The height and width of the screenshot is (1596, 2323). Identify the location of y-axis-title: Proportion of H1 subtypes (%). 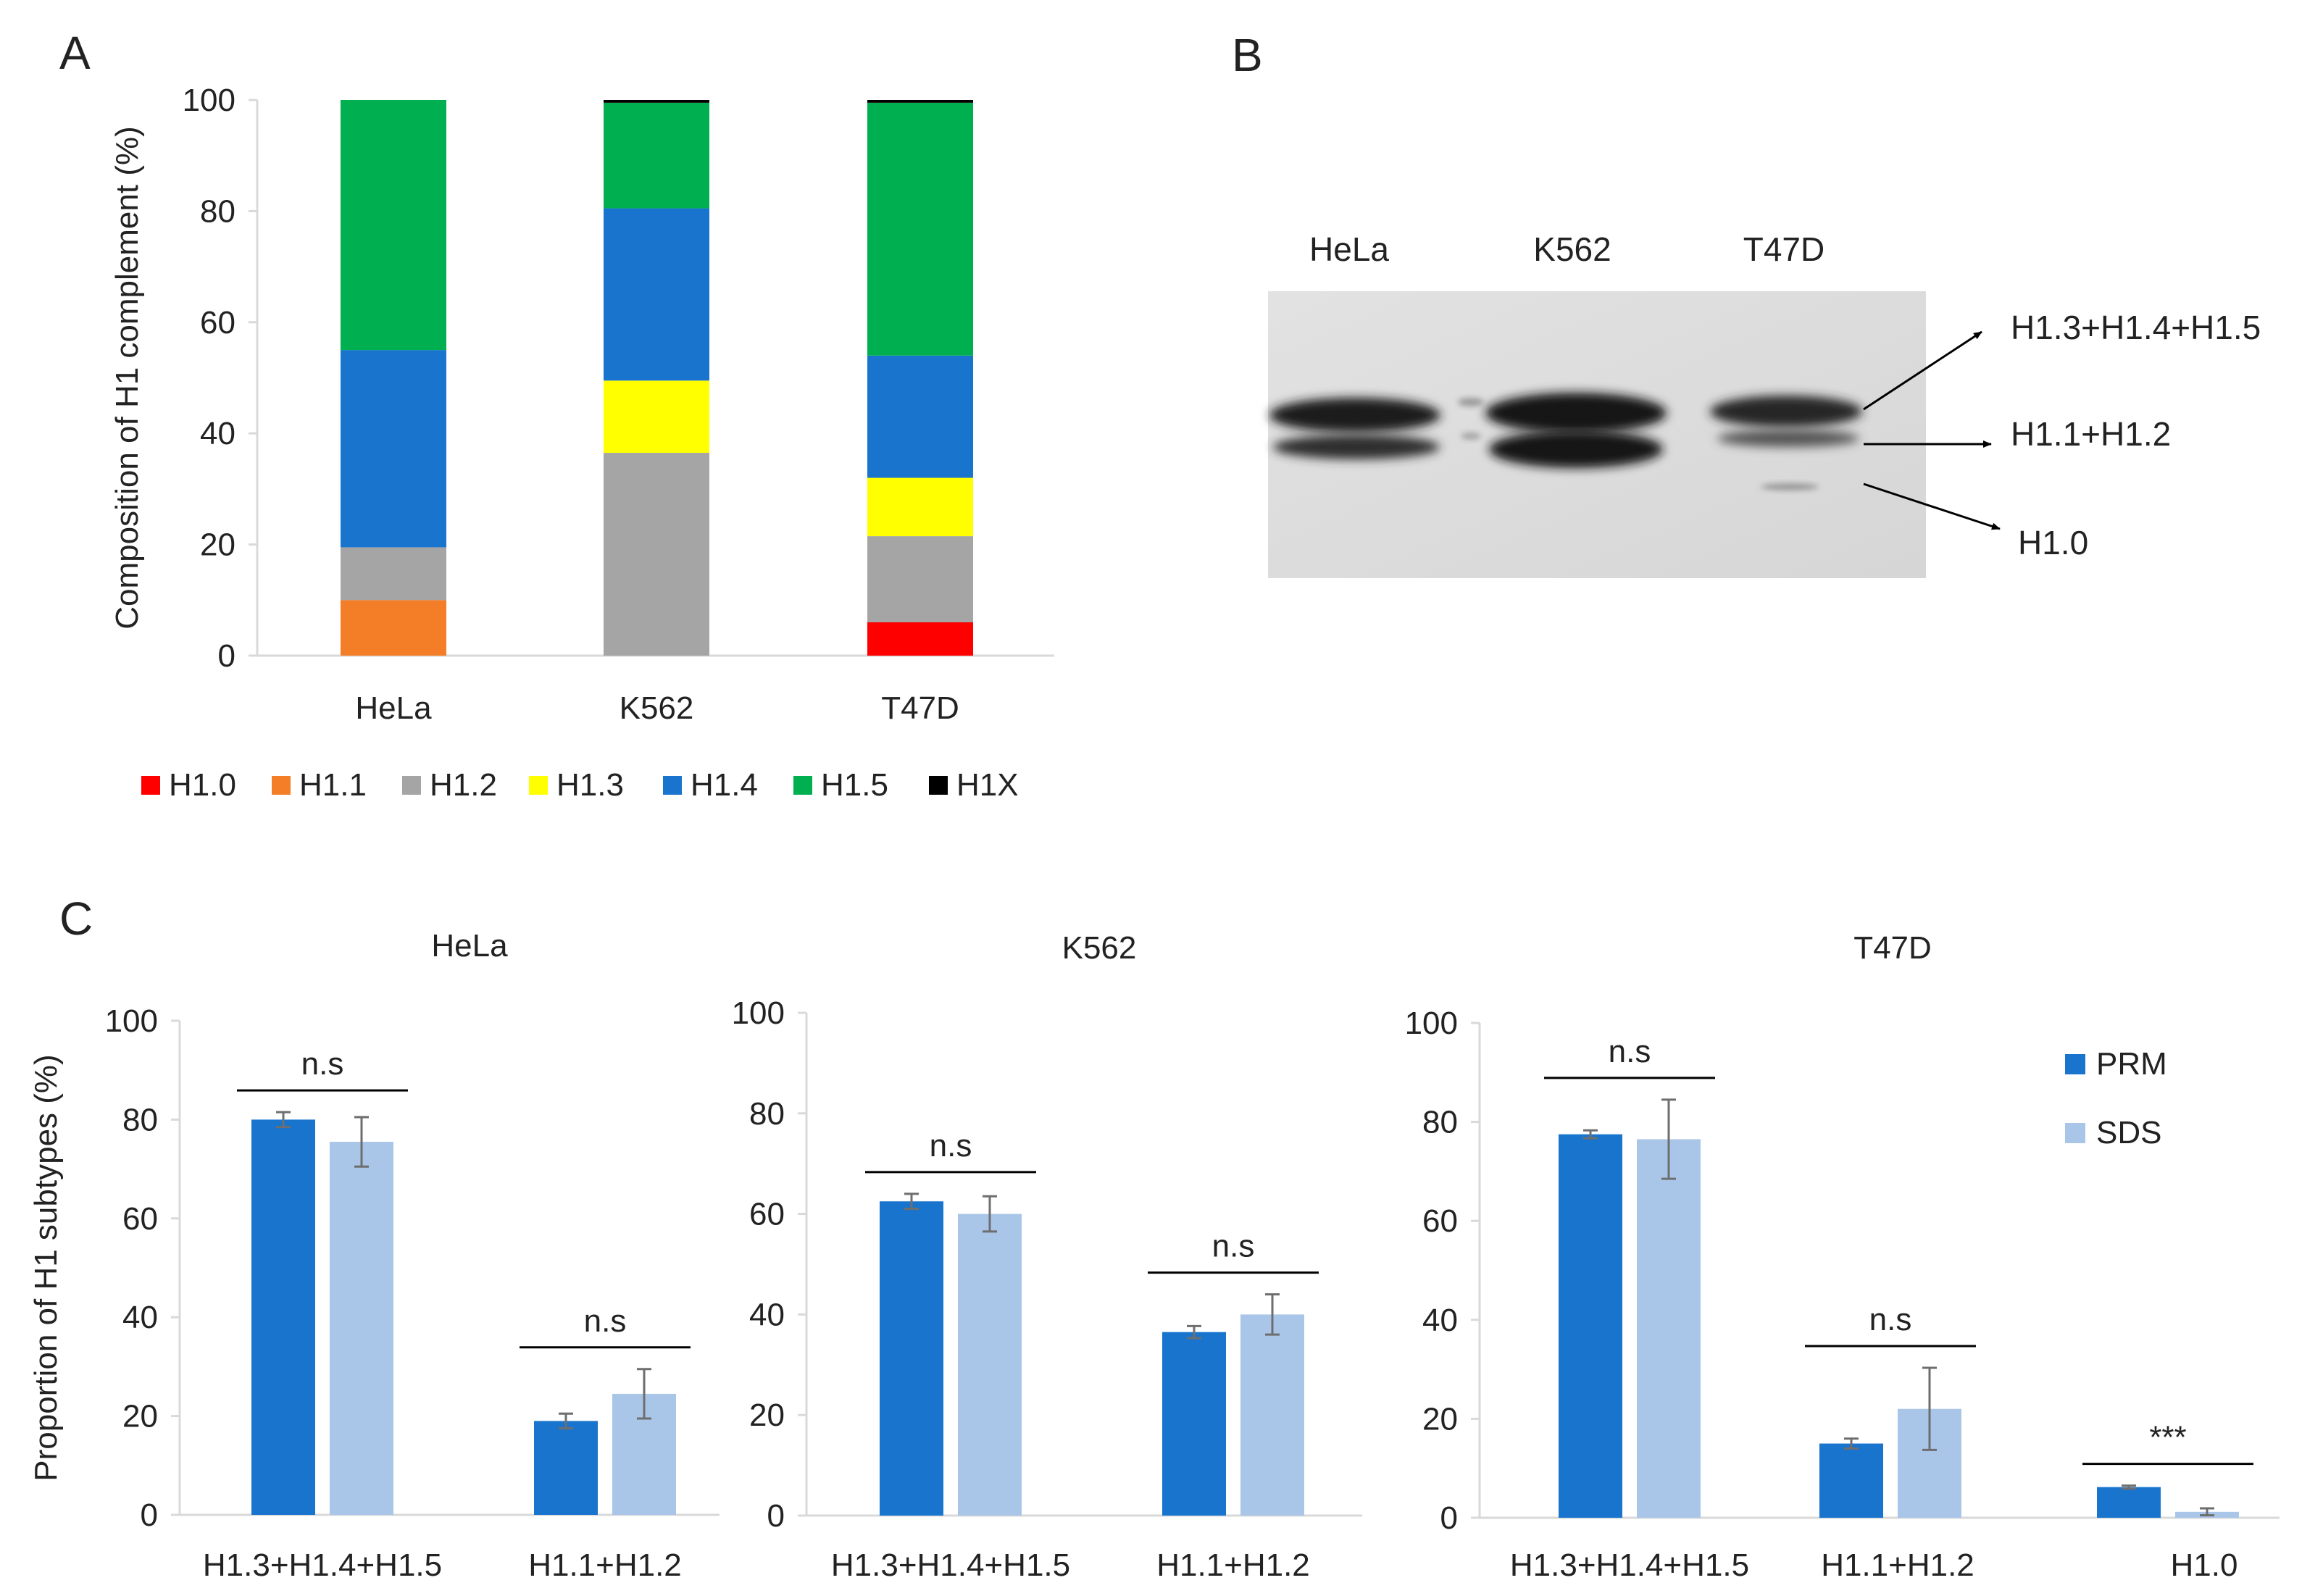
(46, 1267).